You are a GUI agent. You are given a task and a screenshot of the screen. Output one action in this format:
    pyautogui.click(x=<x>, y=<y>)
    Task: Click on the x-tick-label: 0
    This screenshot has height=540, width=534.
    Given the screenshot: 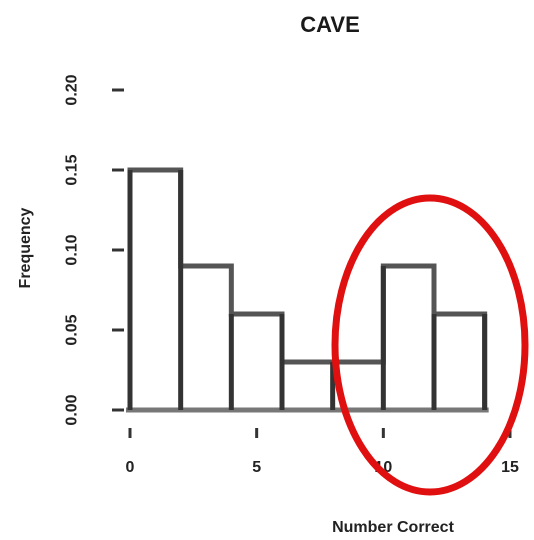 What is the action you would take?
    pyautogui.click(x=130, y=467)
    